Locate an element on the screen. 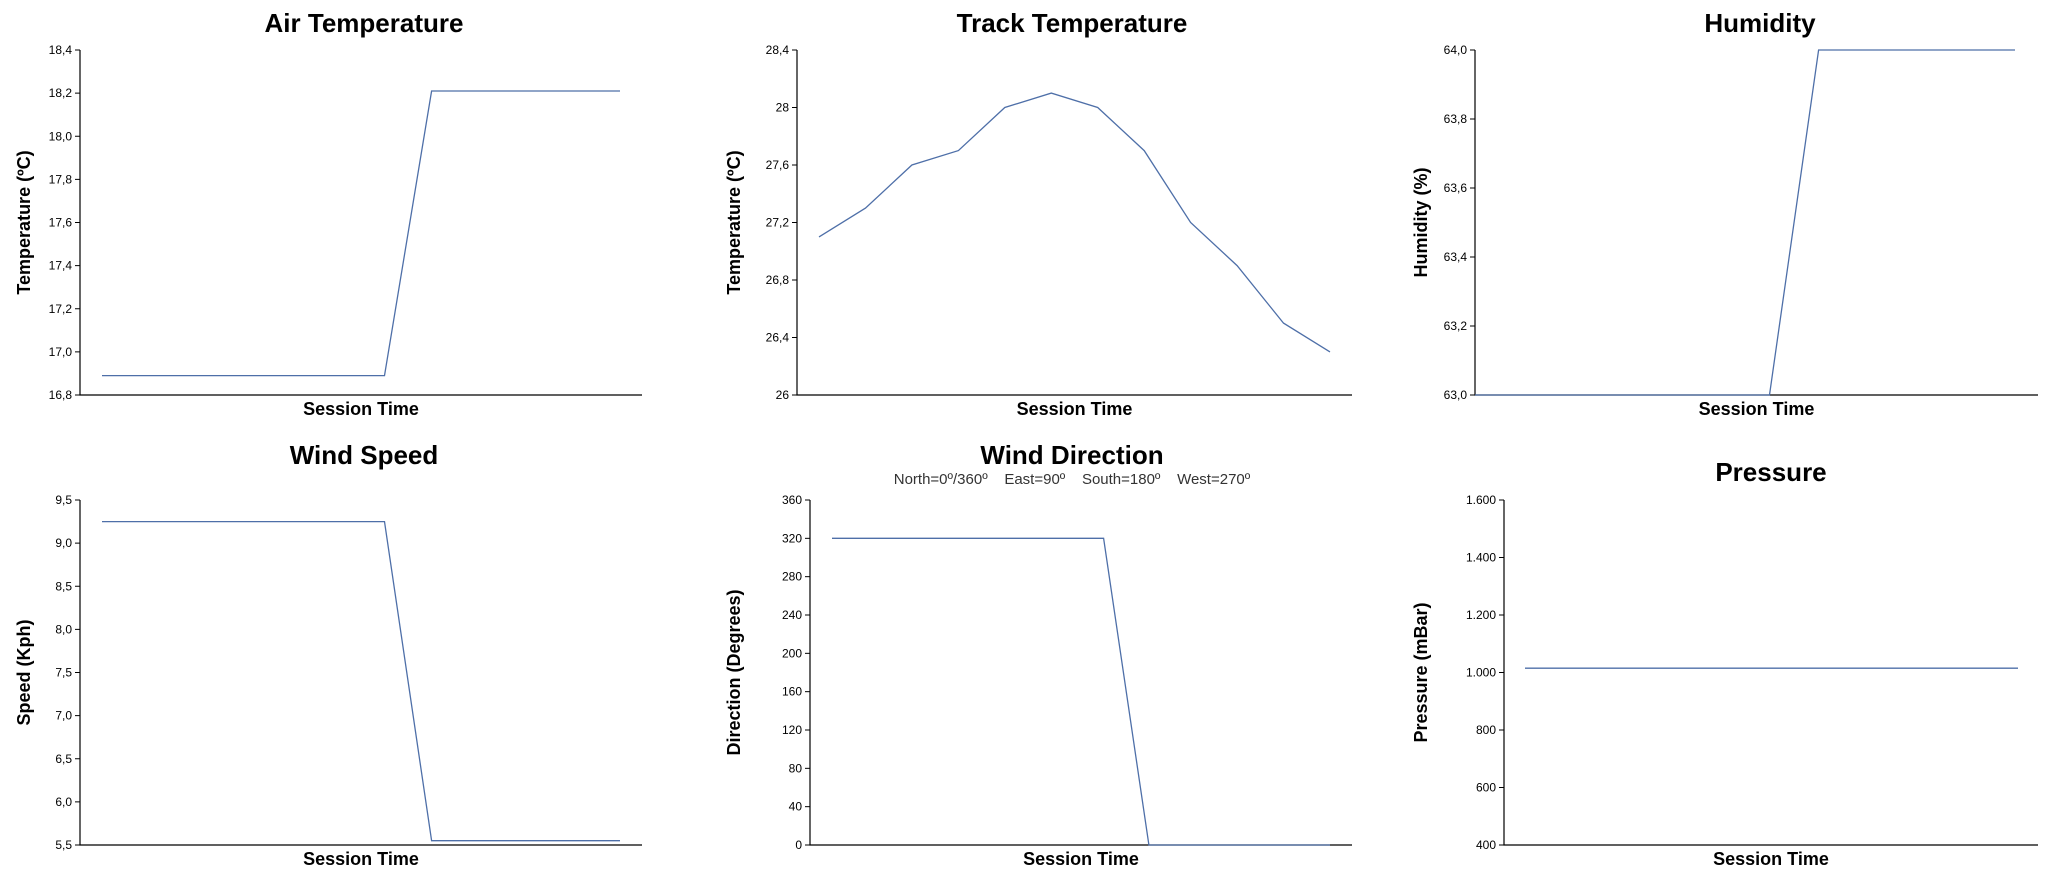  y-tick-label: 17,8 is located at coordinates (61, 179).